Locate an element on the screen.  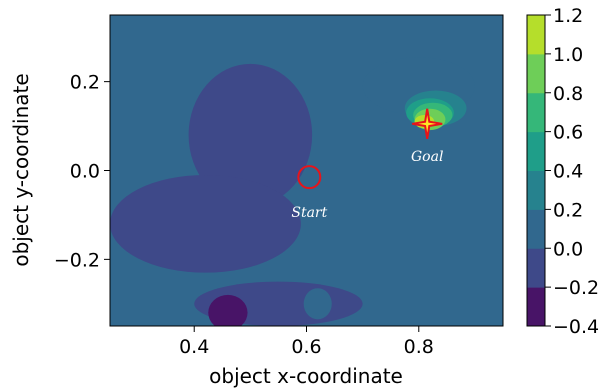
goal-label: Goal is located at coordinates (427, 157).